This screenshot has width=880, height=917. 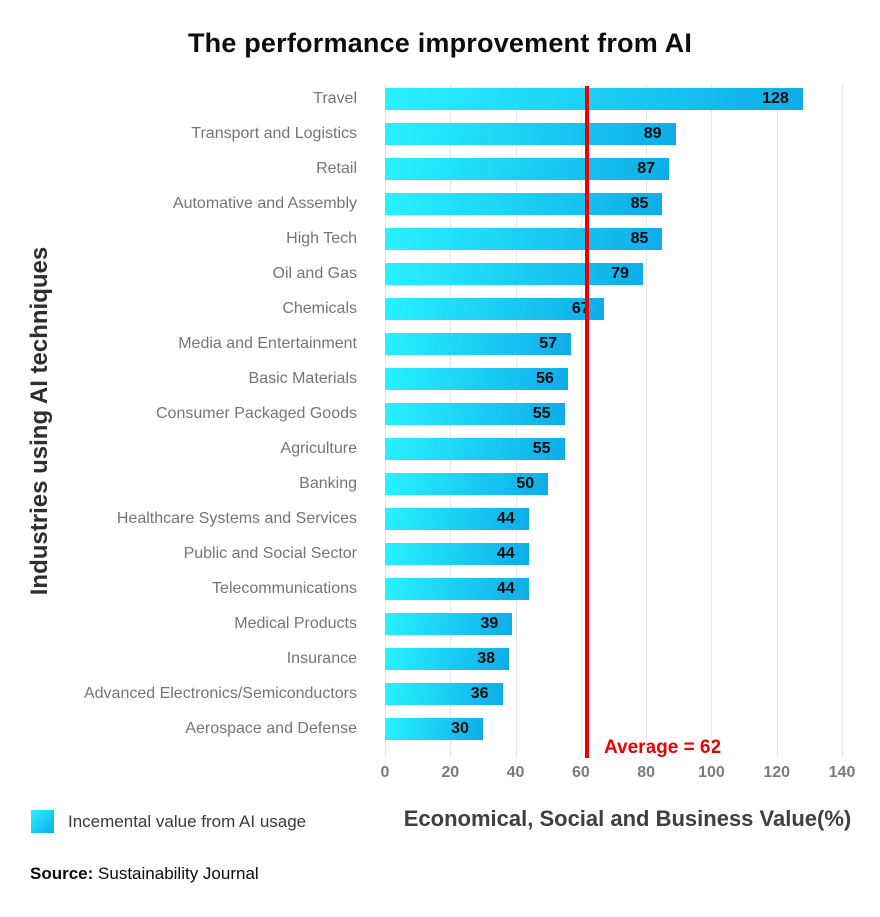 What do you see at coordinates (652, 133) in the screenshot?
I see `bar-value-label: 89` at bounding box center [652, 133].